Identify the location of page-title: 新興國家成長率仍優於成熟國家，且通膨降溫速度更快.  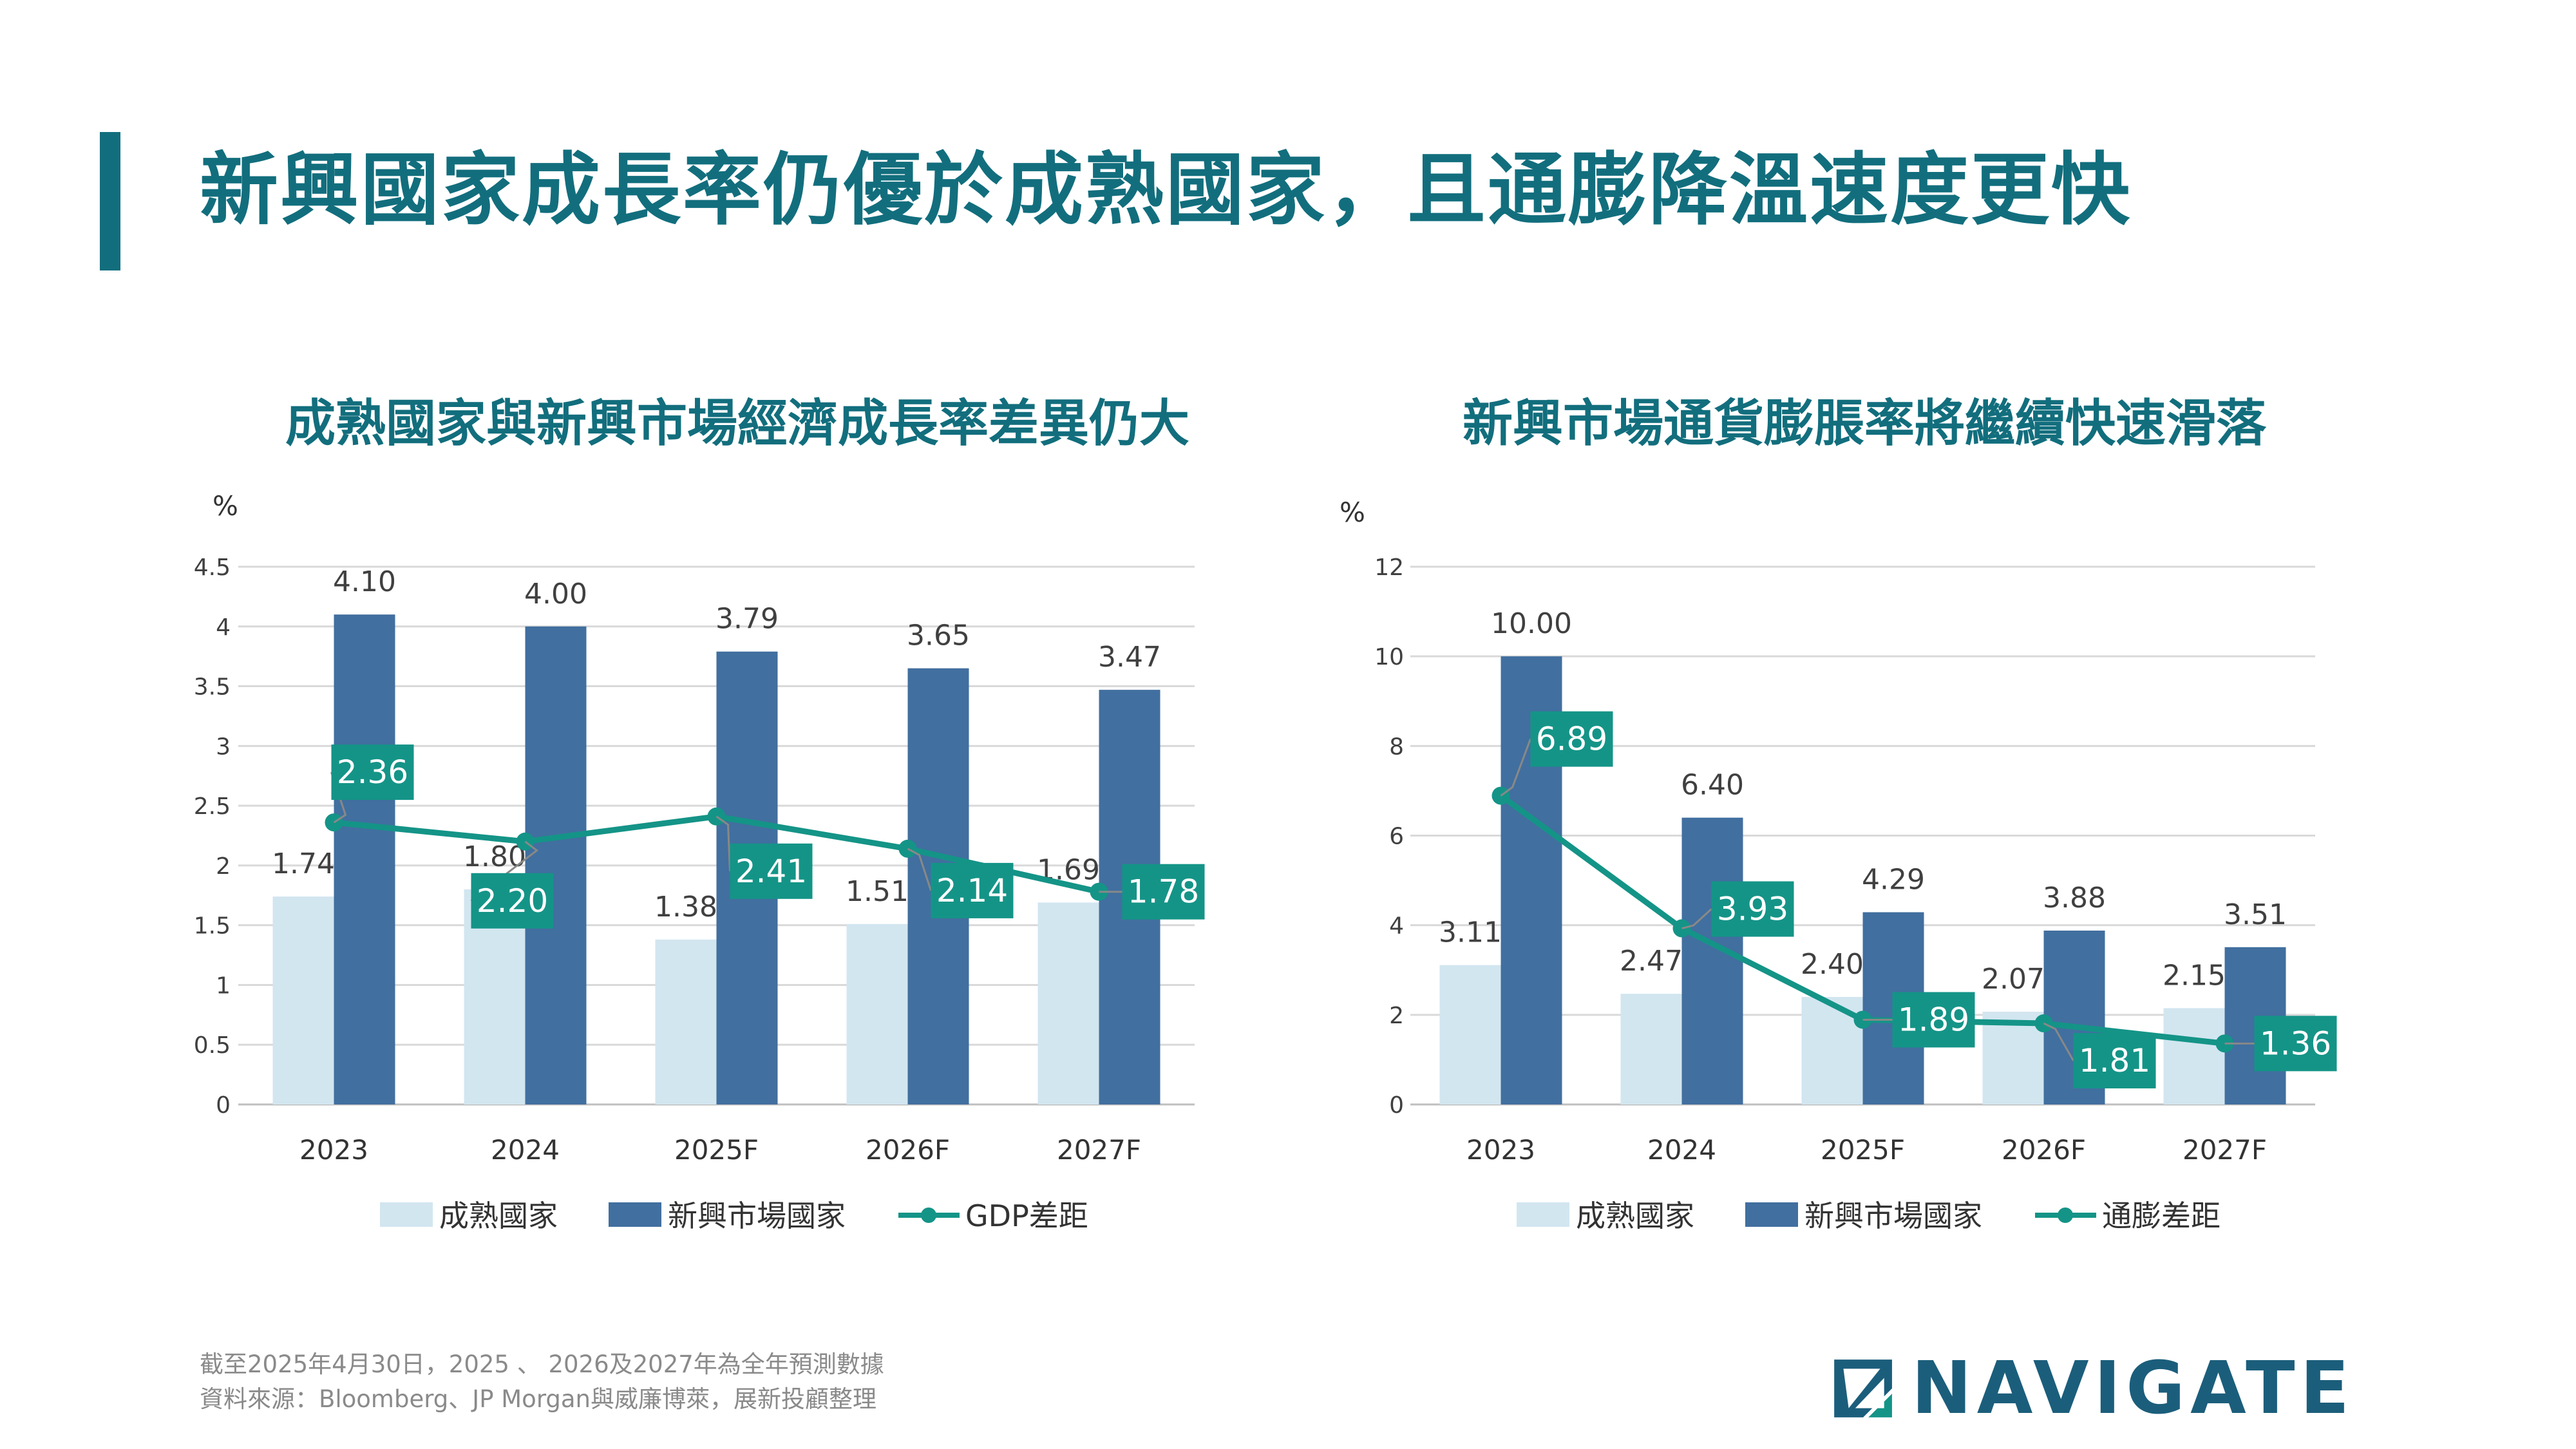
(1166, 190).